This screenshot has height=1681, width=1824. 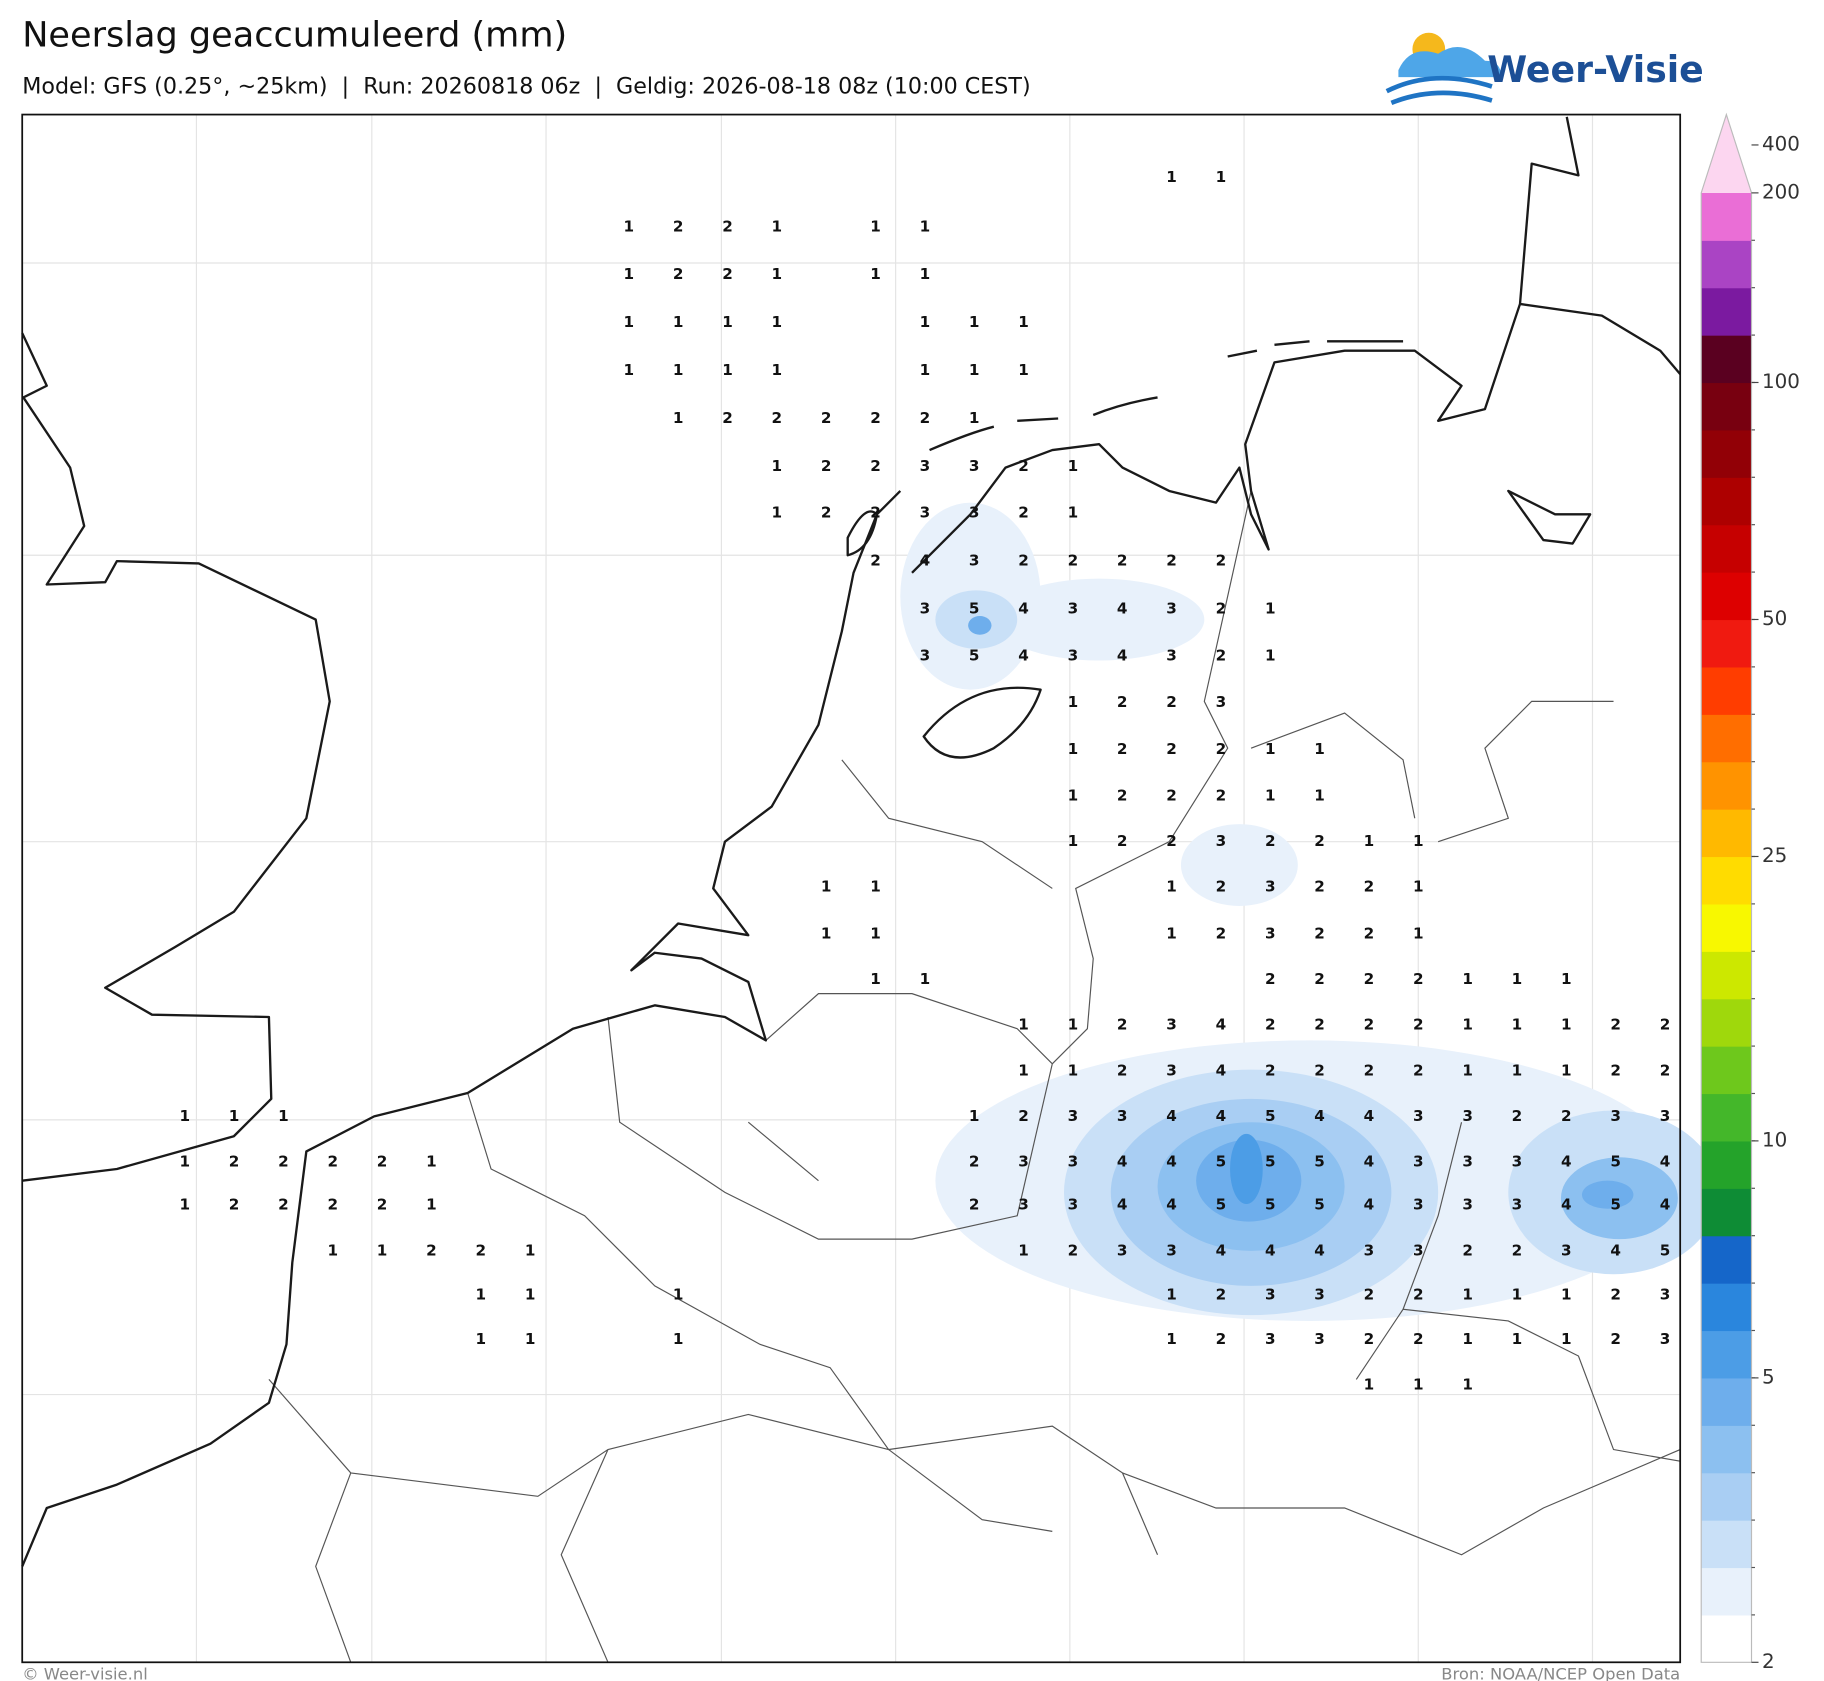 I want to click on colorbar-tick-label: 5, so click(x=1768, y=1376).